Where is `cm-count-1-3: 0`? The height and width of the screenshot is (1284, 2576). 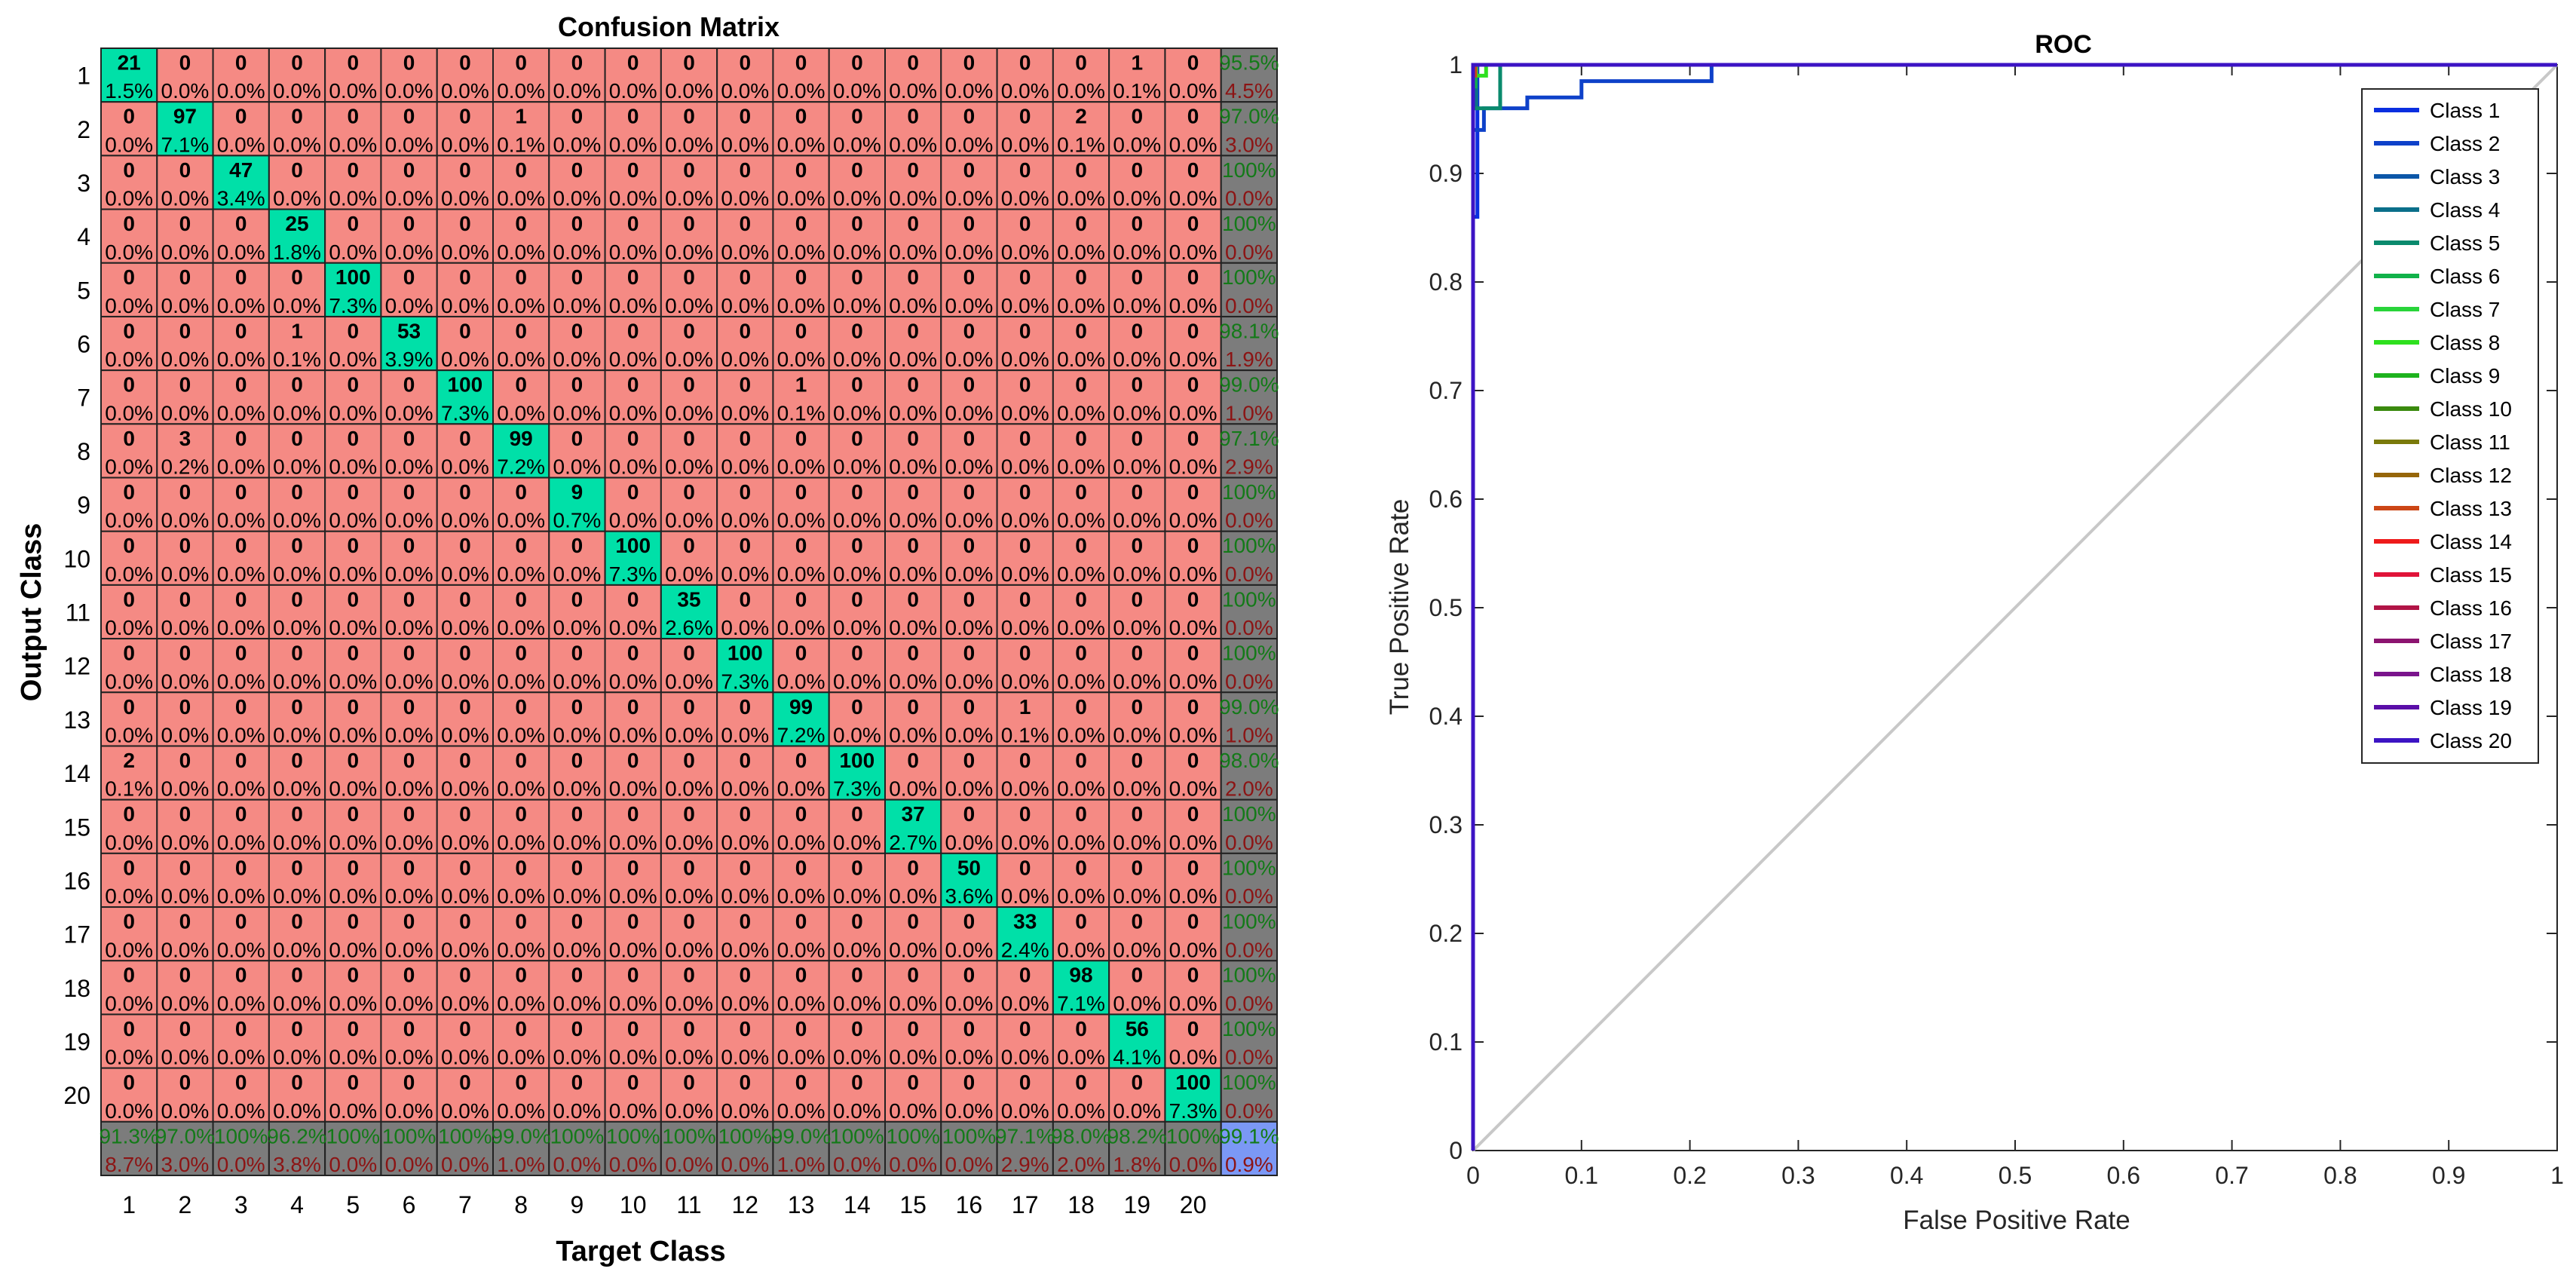
cm-count-1-3: 0 is located at coordinates (241, 63).